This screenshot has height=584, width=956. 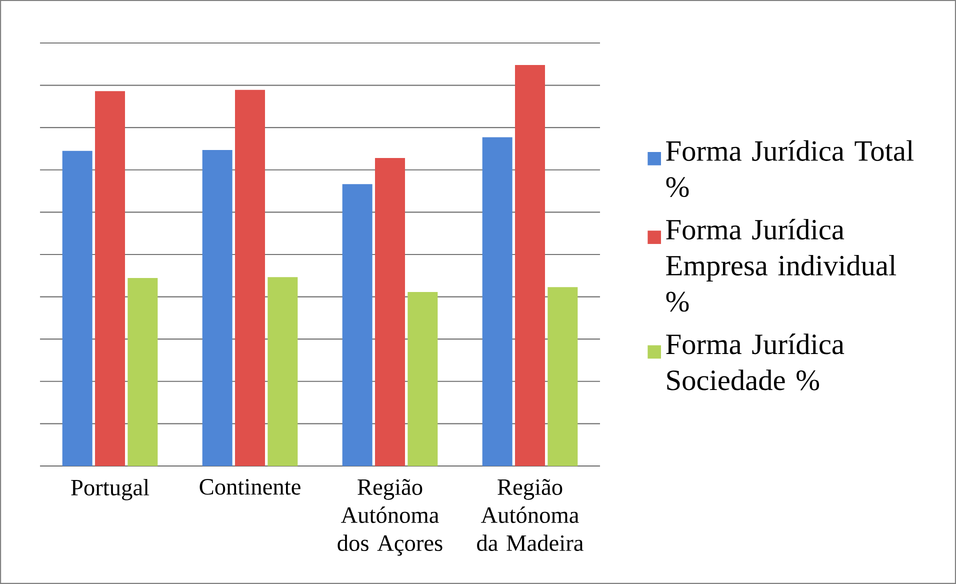 I want to click on x-tick-label: Região Autónoma da Madeira, so click(x=530, y=515).